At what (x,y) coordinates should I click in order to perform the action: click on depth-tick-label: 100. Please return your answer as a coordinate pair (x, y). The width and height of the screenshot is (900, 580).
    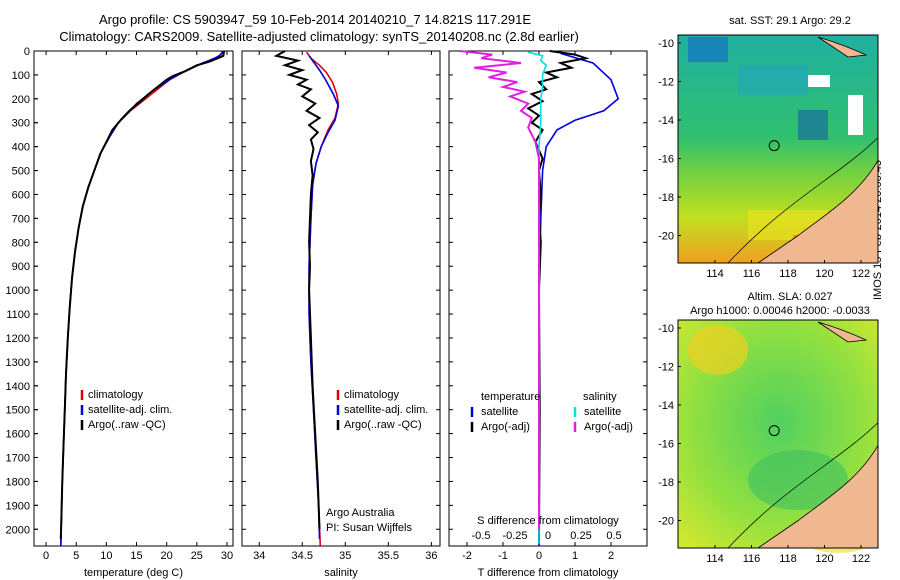
    Looking at the image, I should click on (21, 76).